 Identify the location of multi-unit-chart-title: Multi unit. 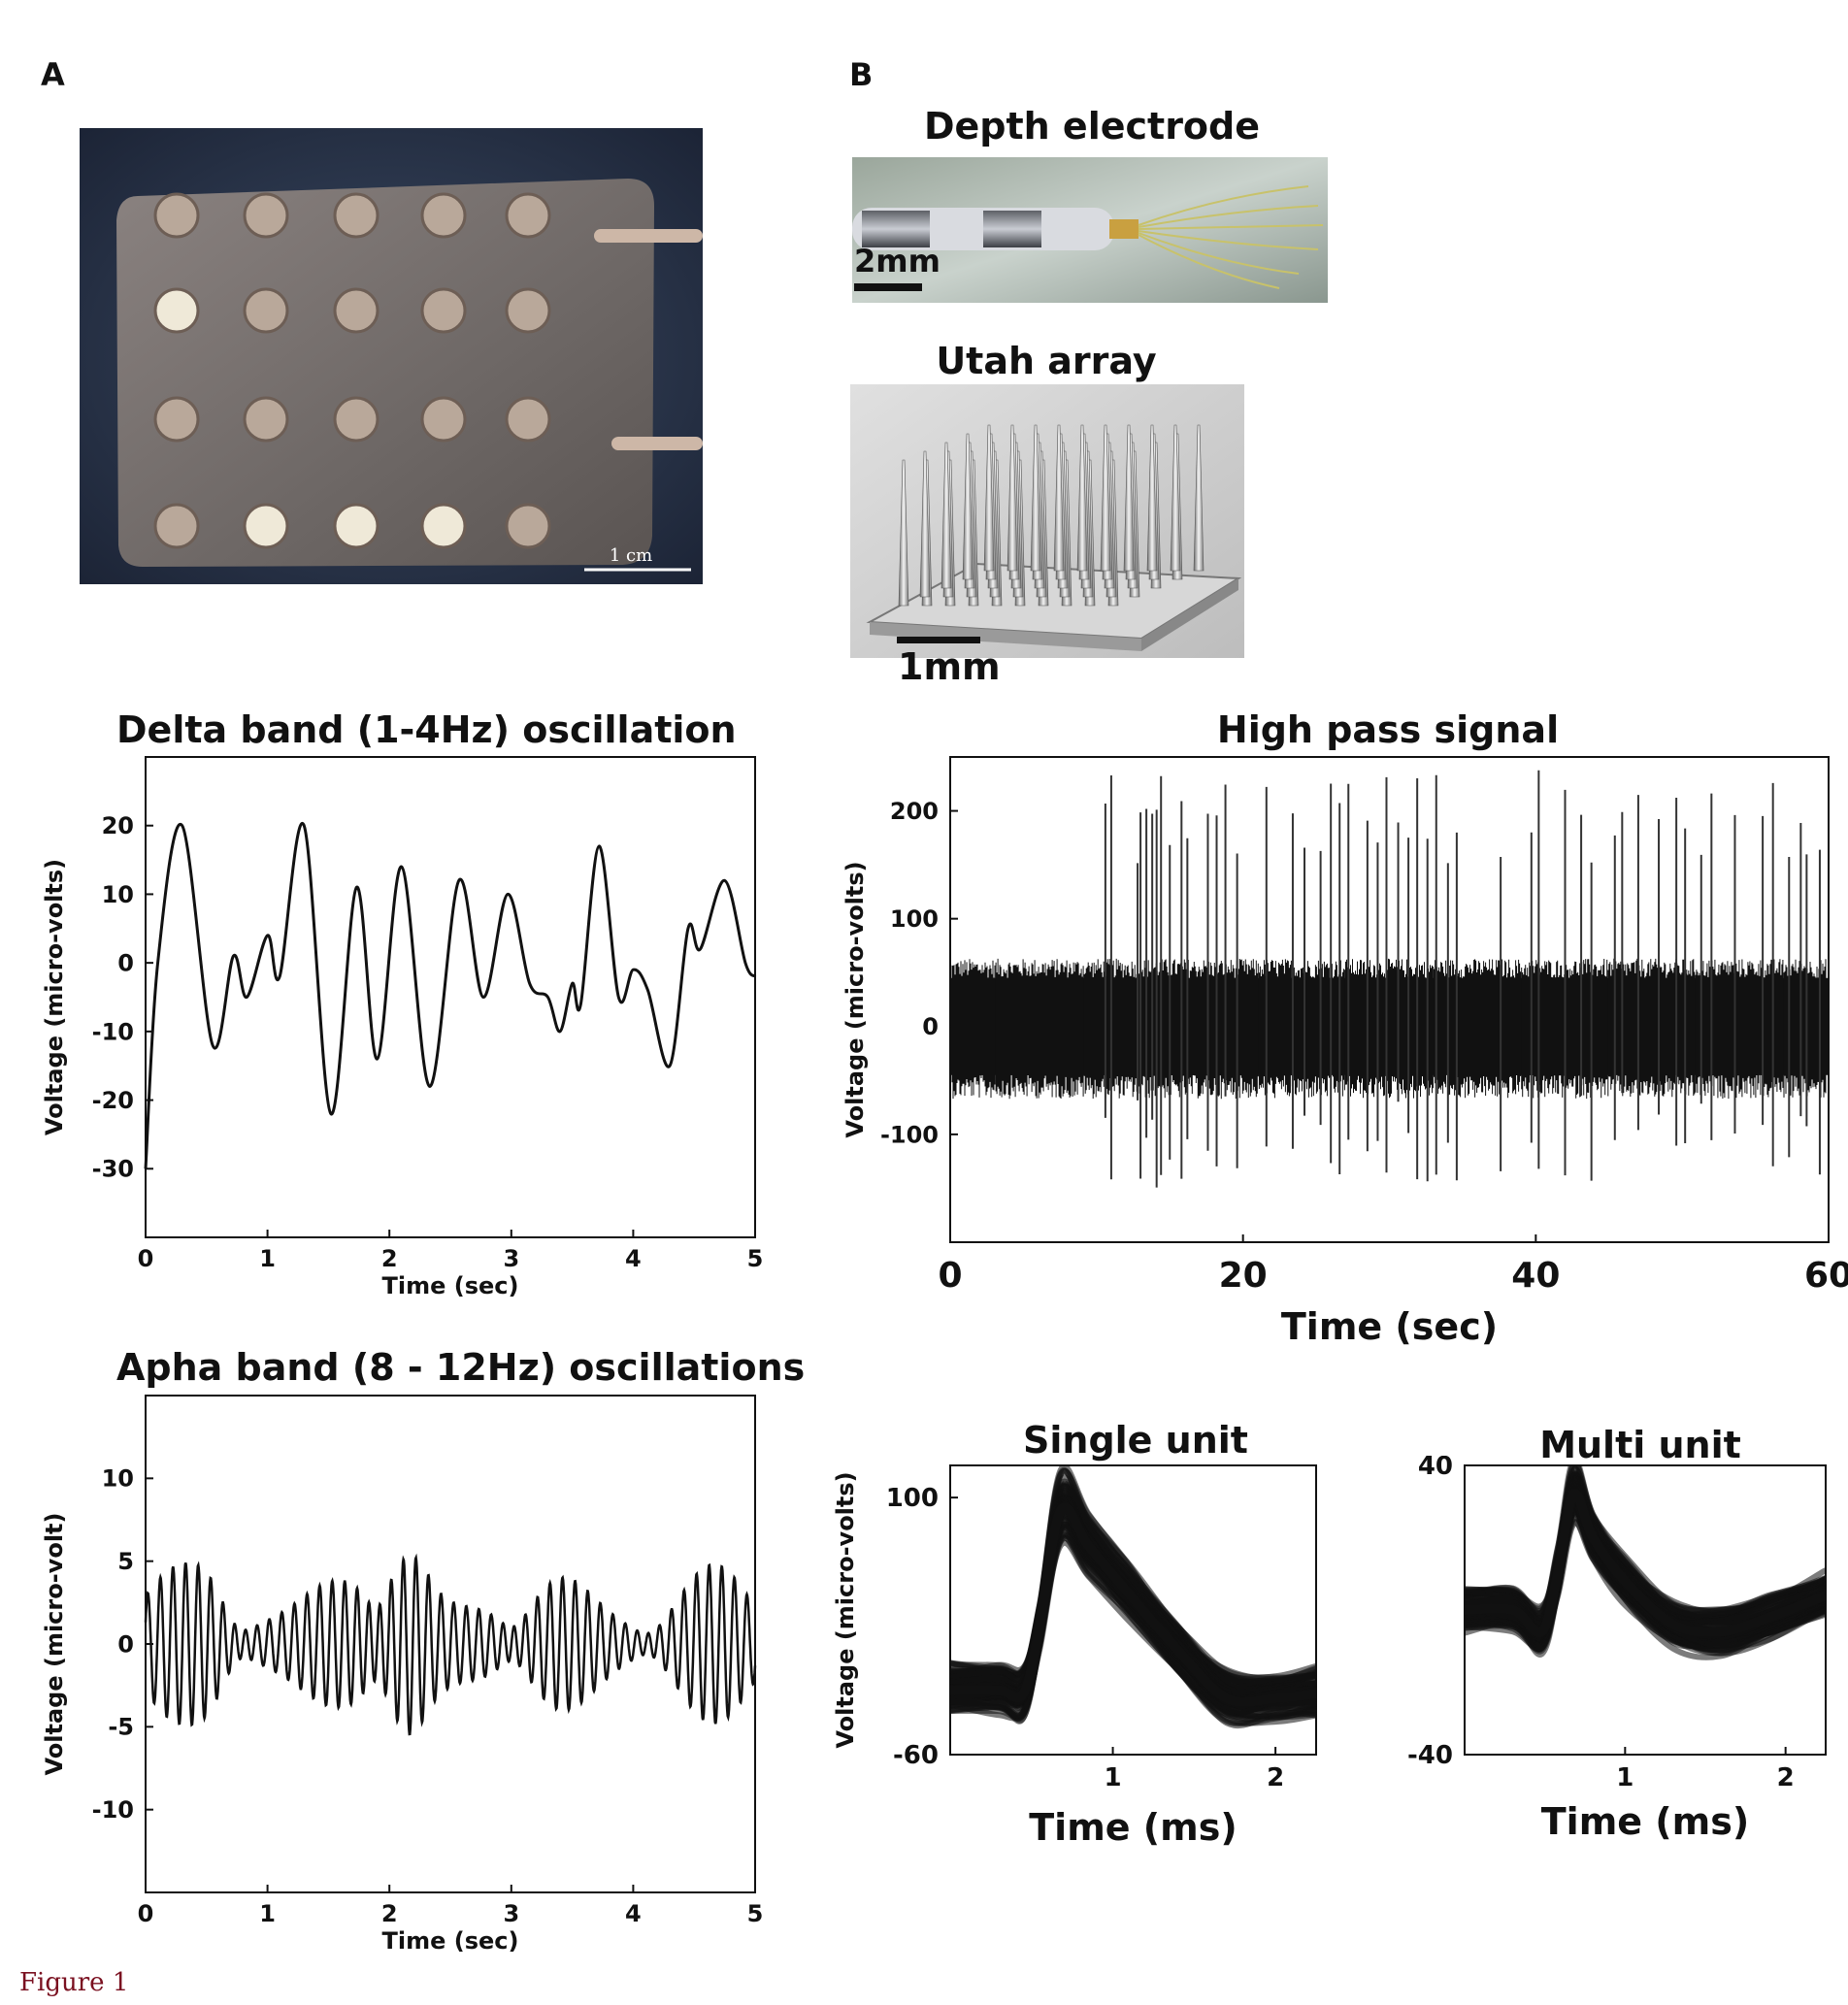
(1640, 1445).